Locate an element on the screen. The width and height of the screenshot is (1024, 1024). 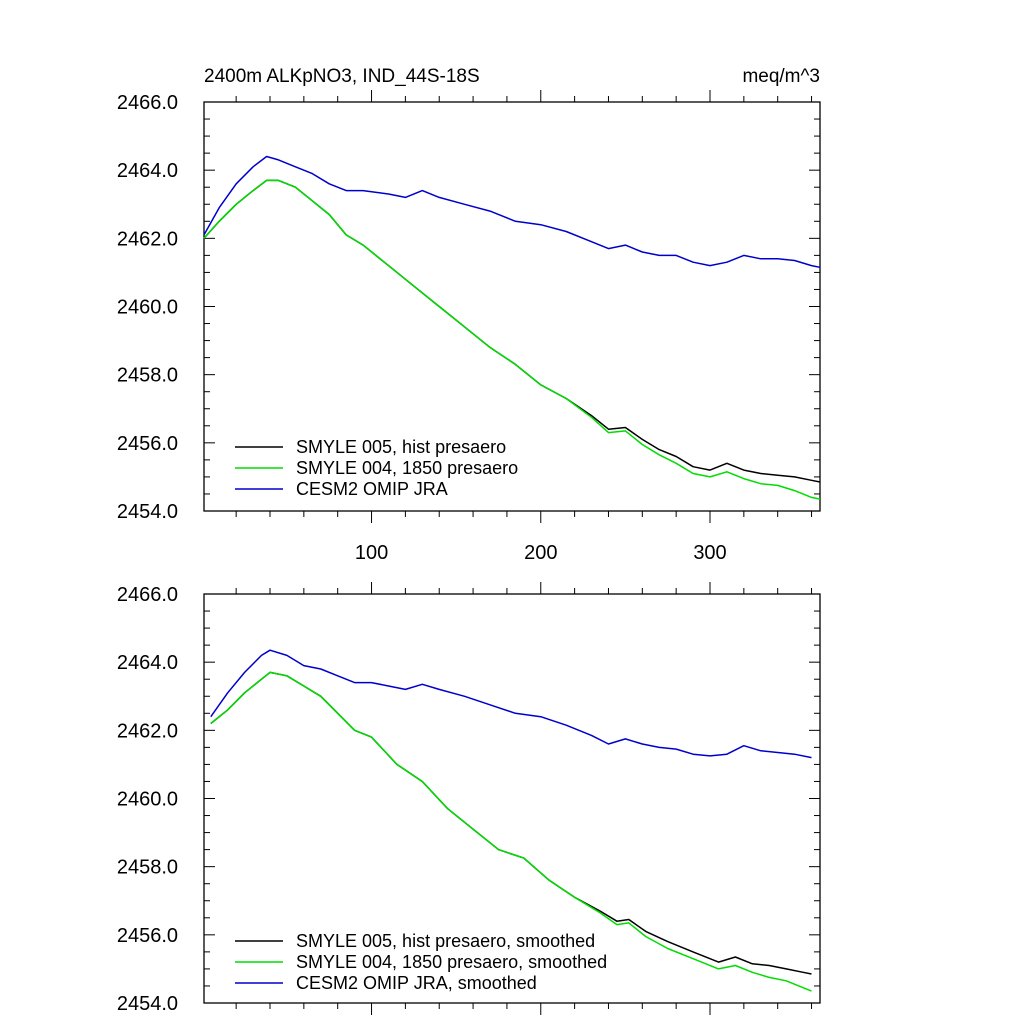
legend-label-1: SMYLE 005, hist presaero is located at coordinates (401, 447).